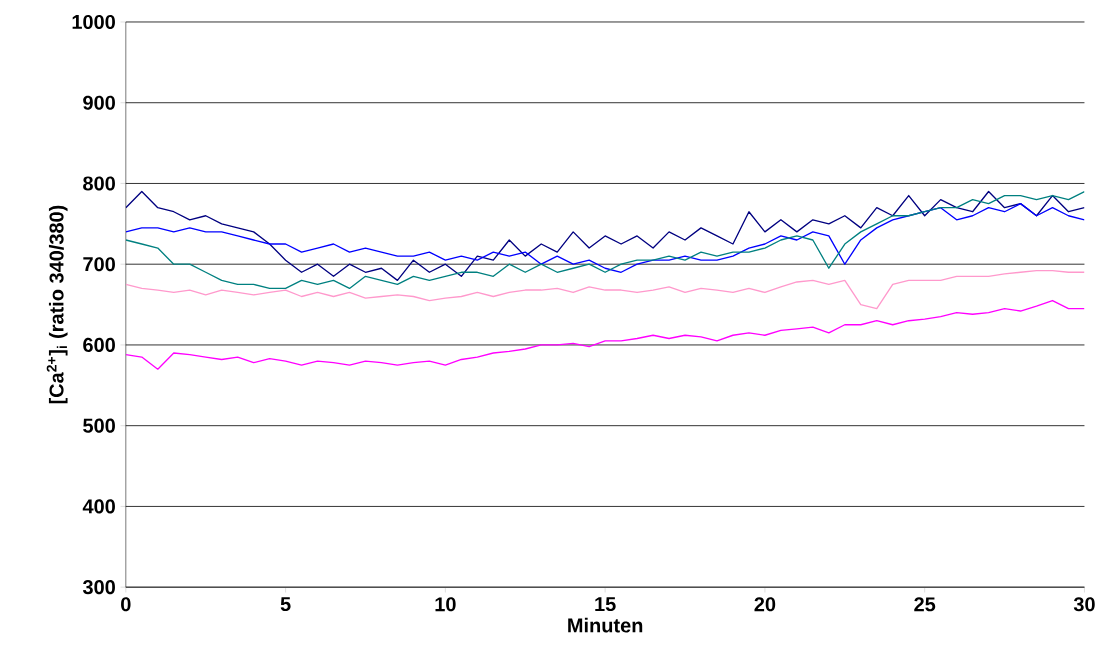  What do you see at coordinates (925, 604) in the screenshot?
I see `x-tick-label: 25` at bounding box center [925, 604].